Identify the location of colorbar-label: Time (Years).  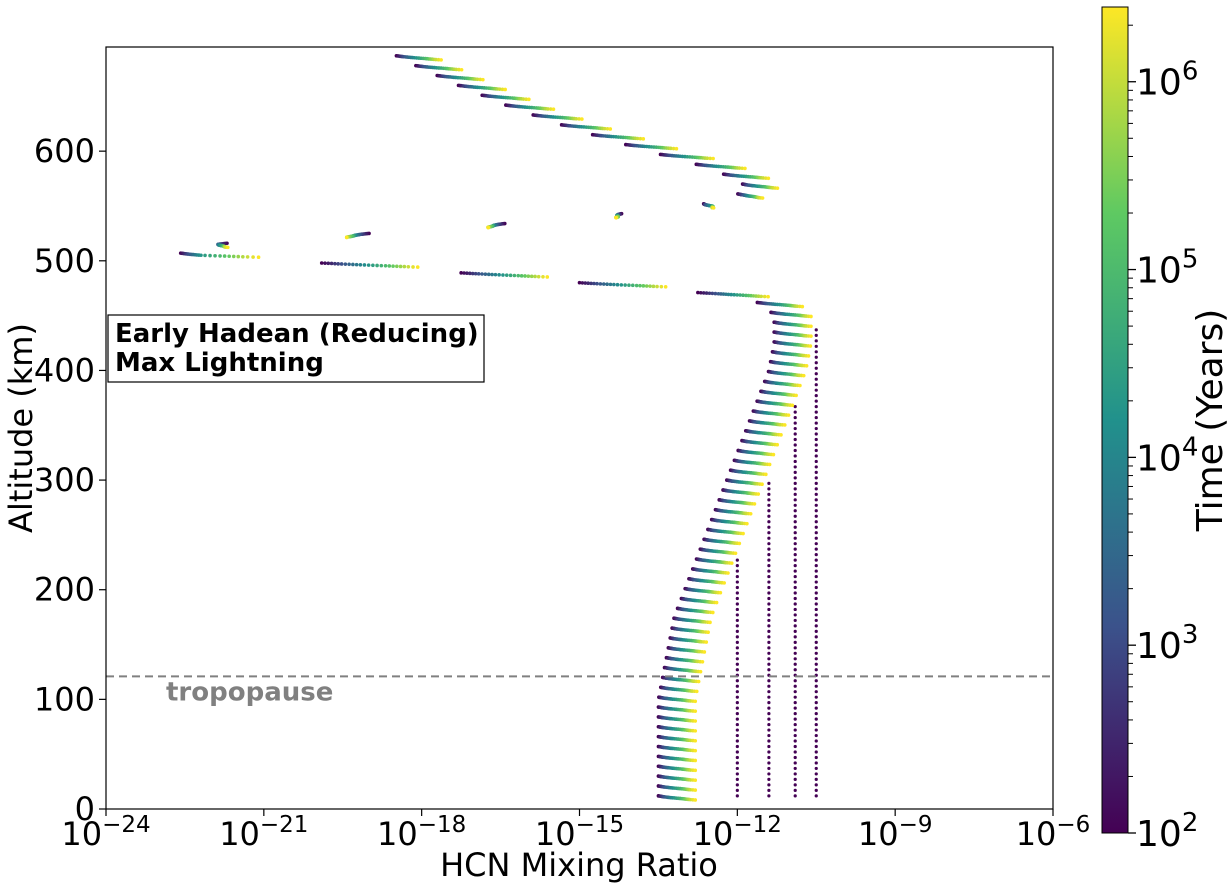
(1210, 421).